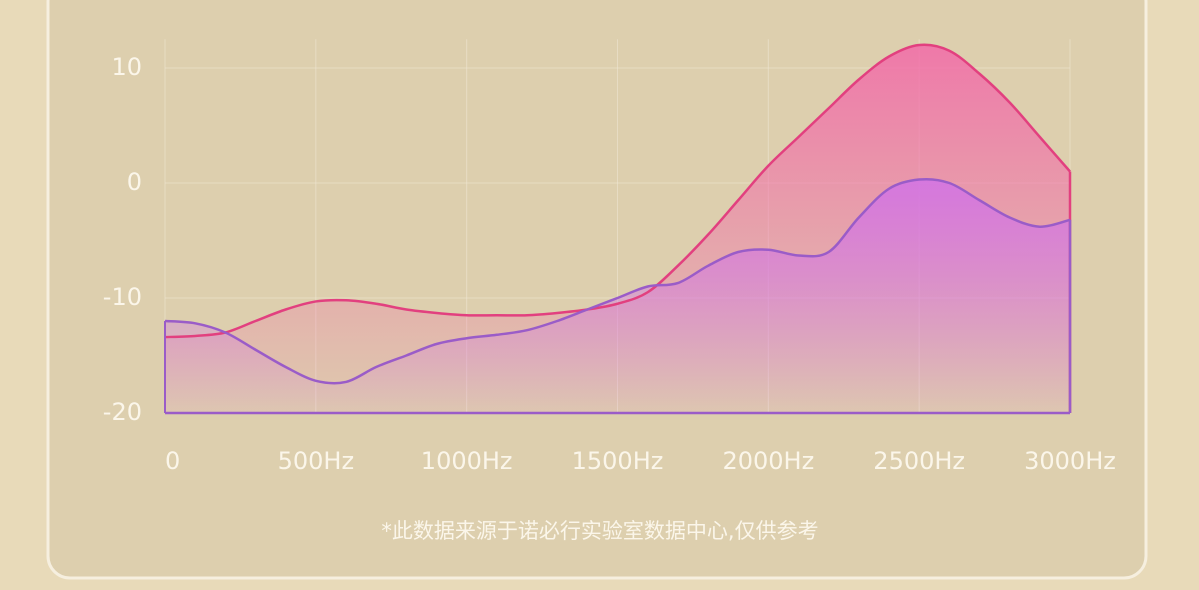 The image size is (1199, 590). What do you see at coordinates (134, 182) in the screenshot?
I see `y-tick-label: 0` at bounding box center [134, 182].